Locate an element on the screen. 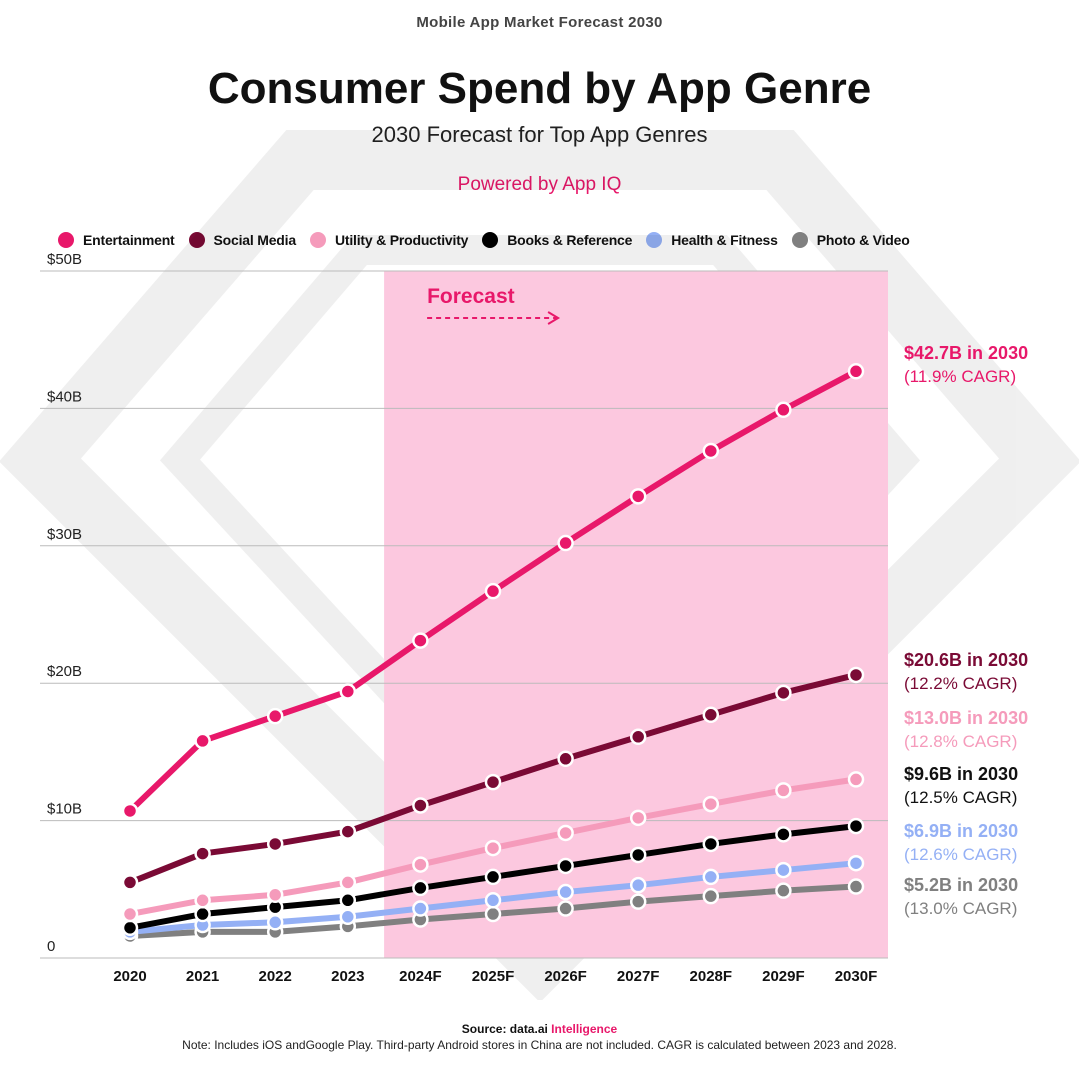 The image size is (1079, 1085). legend-item: Books & Reference is located at coordinates (557, 240).